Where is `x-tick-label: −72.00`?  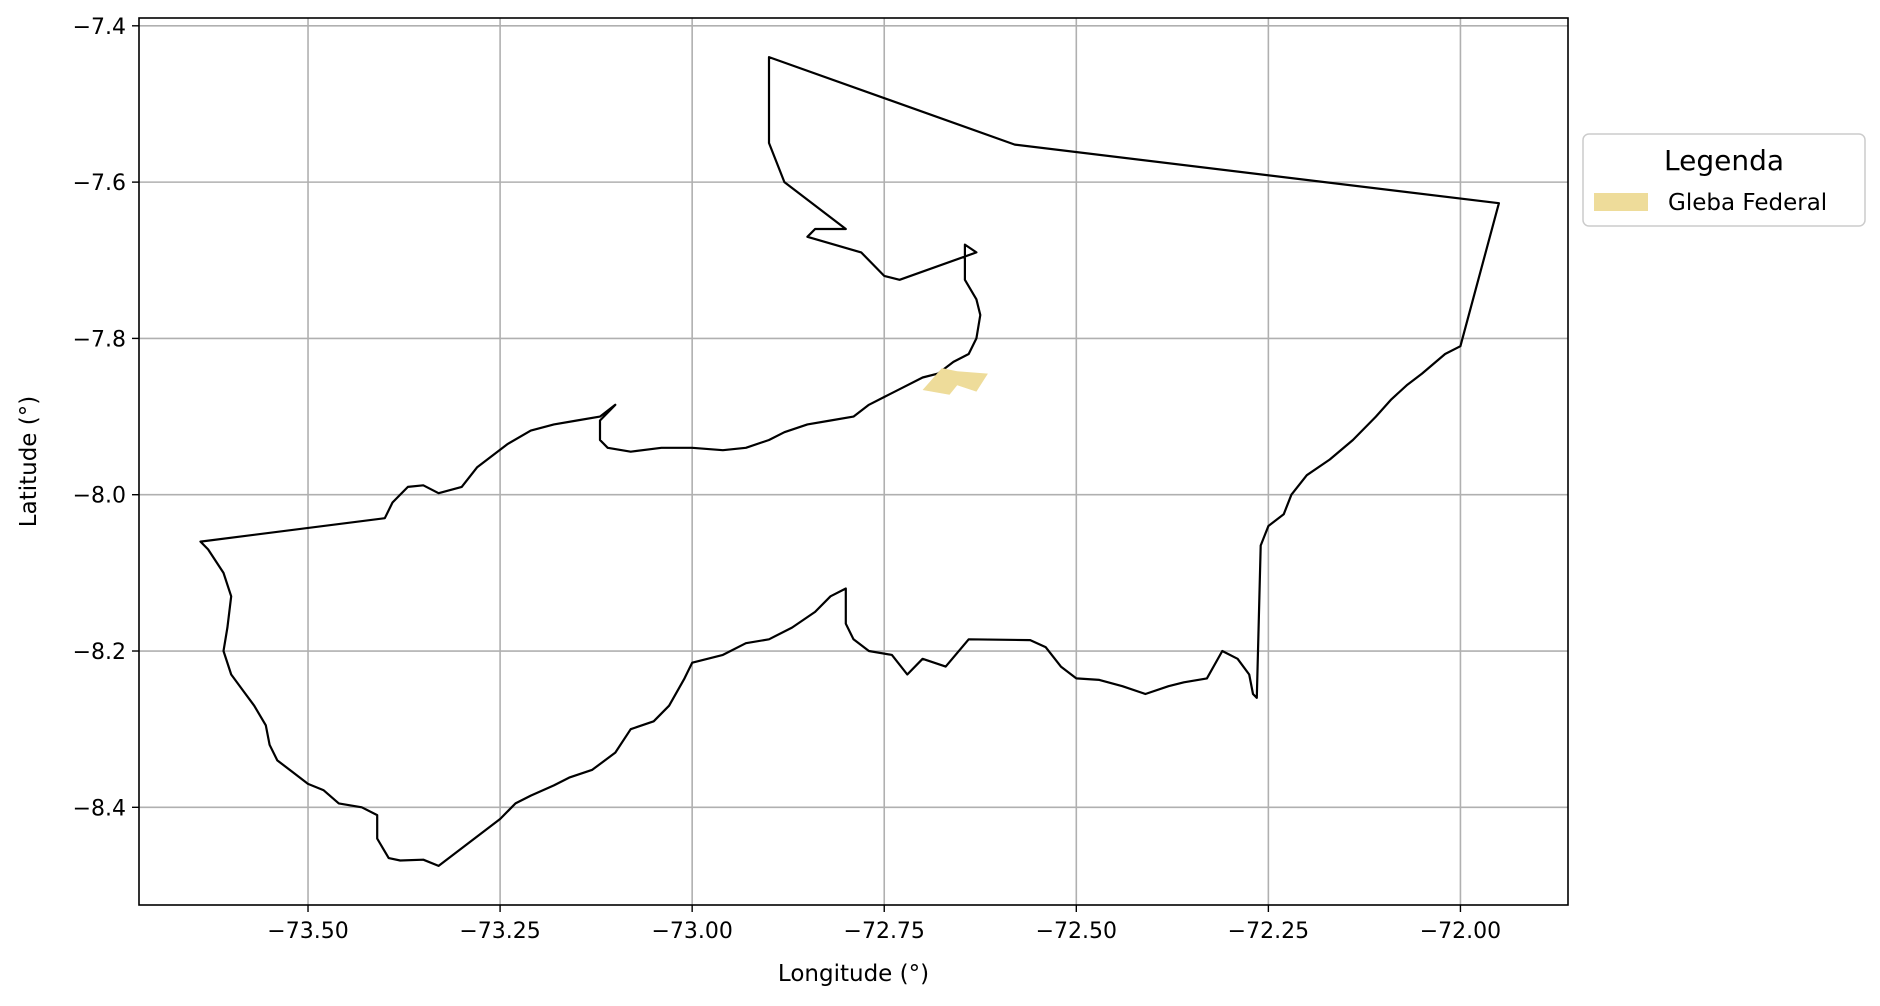
x-tick-label: −72.00 is located at coordinates (1460, 931).